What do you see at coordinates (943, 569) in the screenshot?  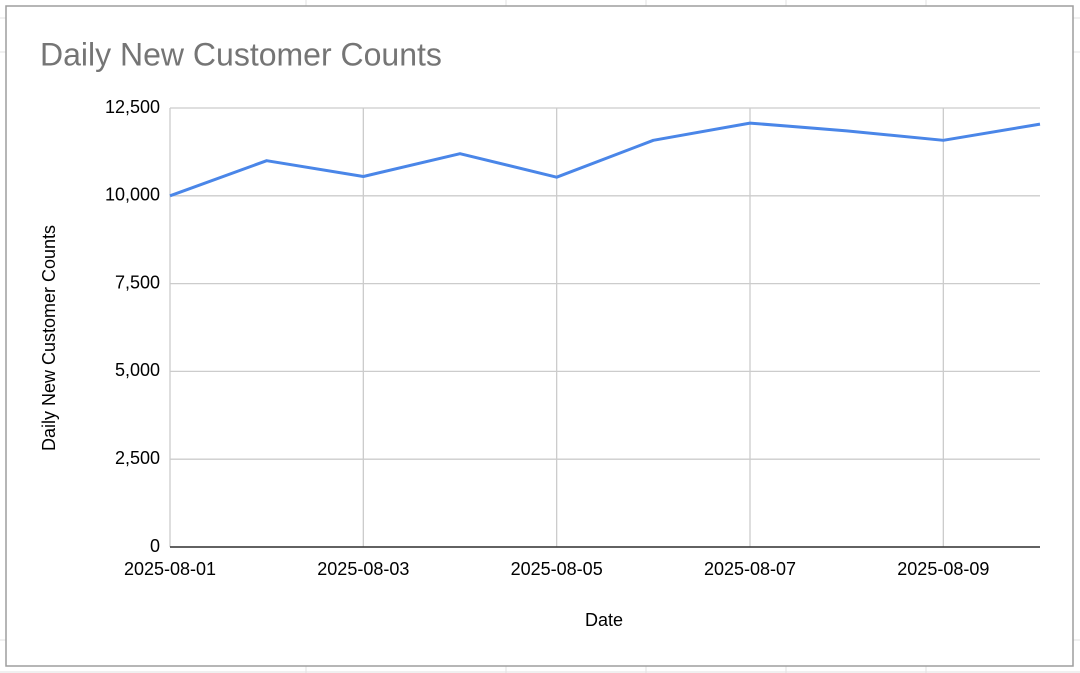 I see `x-tick-label: 2025-08-09` at bounding box center [943, 569].